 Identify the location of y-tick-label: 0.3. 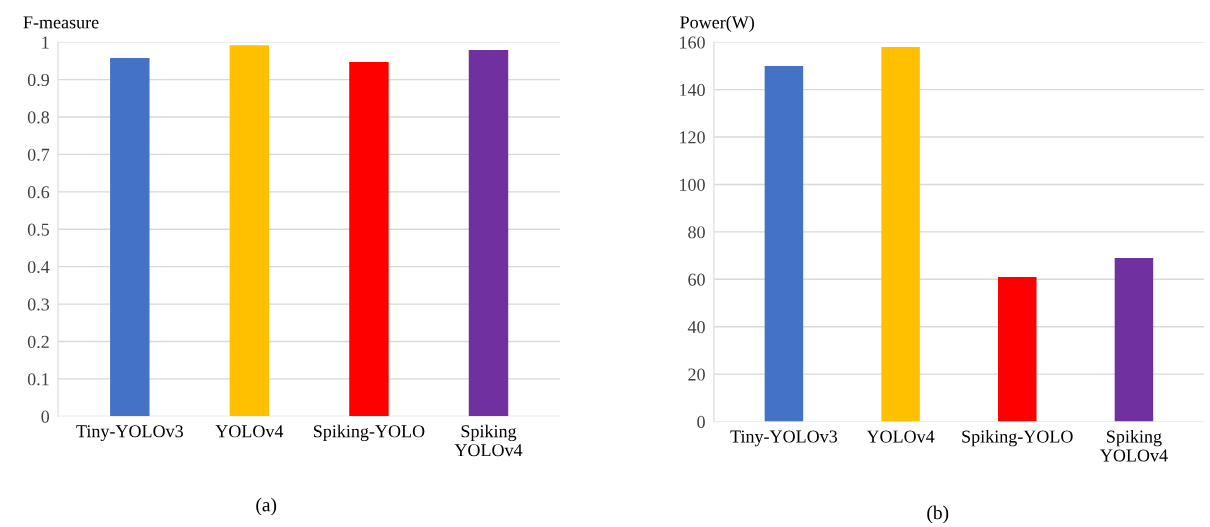
(38, 304).